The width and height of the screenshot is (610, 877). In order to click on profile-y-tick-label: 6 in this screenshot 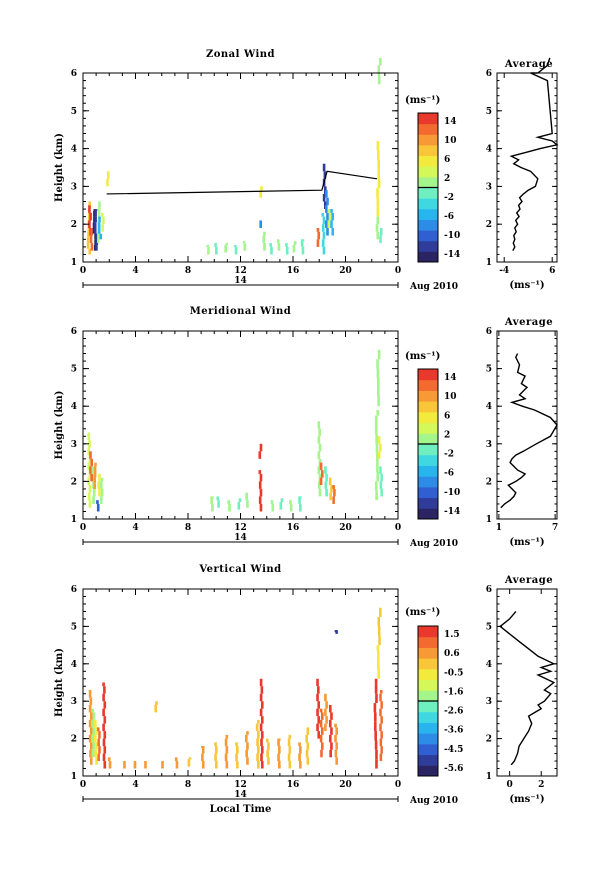, I will do `click(489, 74)`.